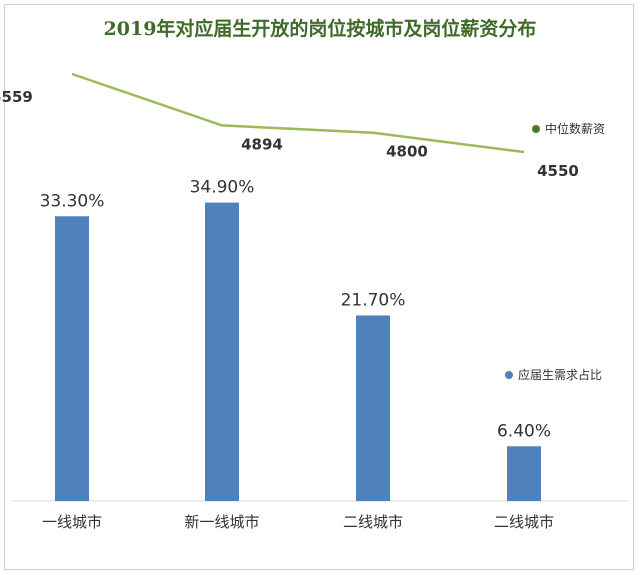  I want to click on category-label-4: 二线城市, so click(524, 522).